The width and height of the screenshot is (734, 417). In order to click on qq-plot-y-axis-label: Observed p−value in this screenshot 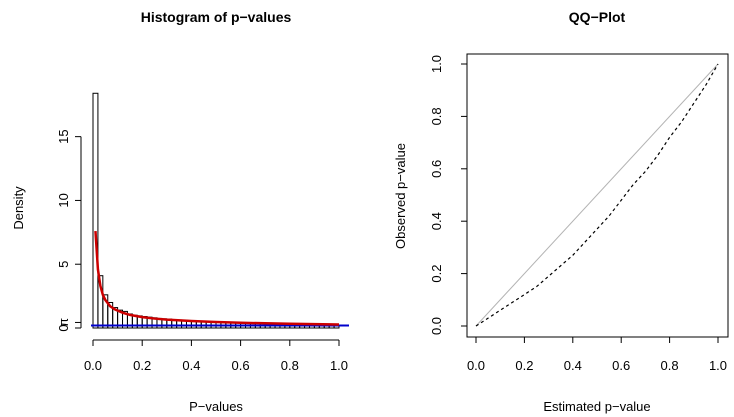, I will do `click(400, 196)`.